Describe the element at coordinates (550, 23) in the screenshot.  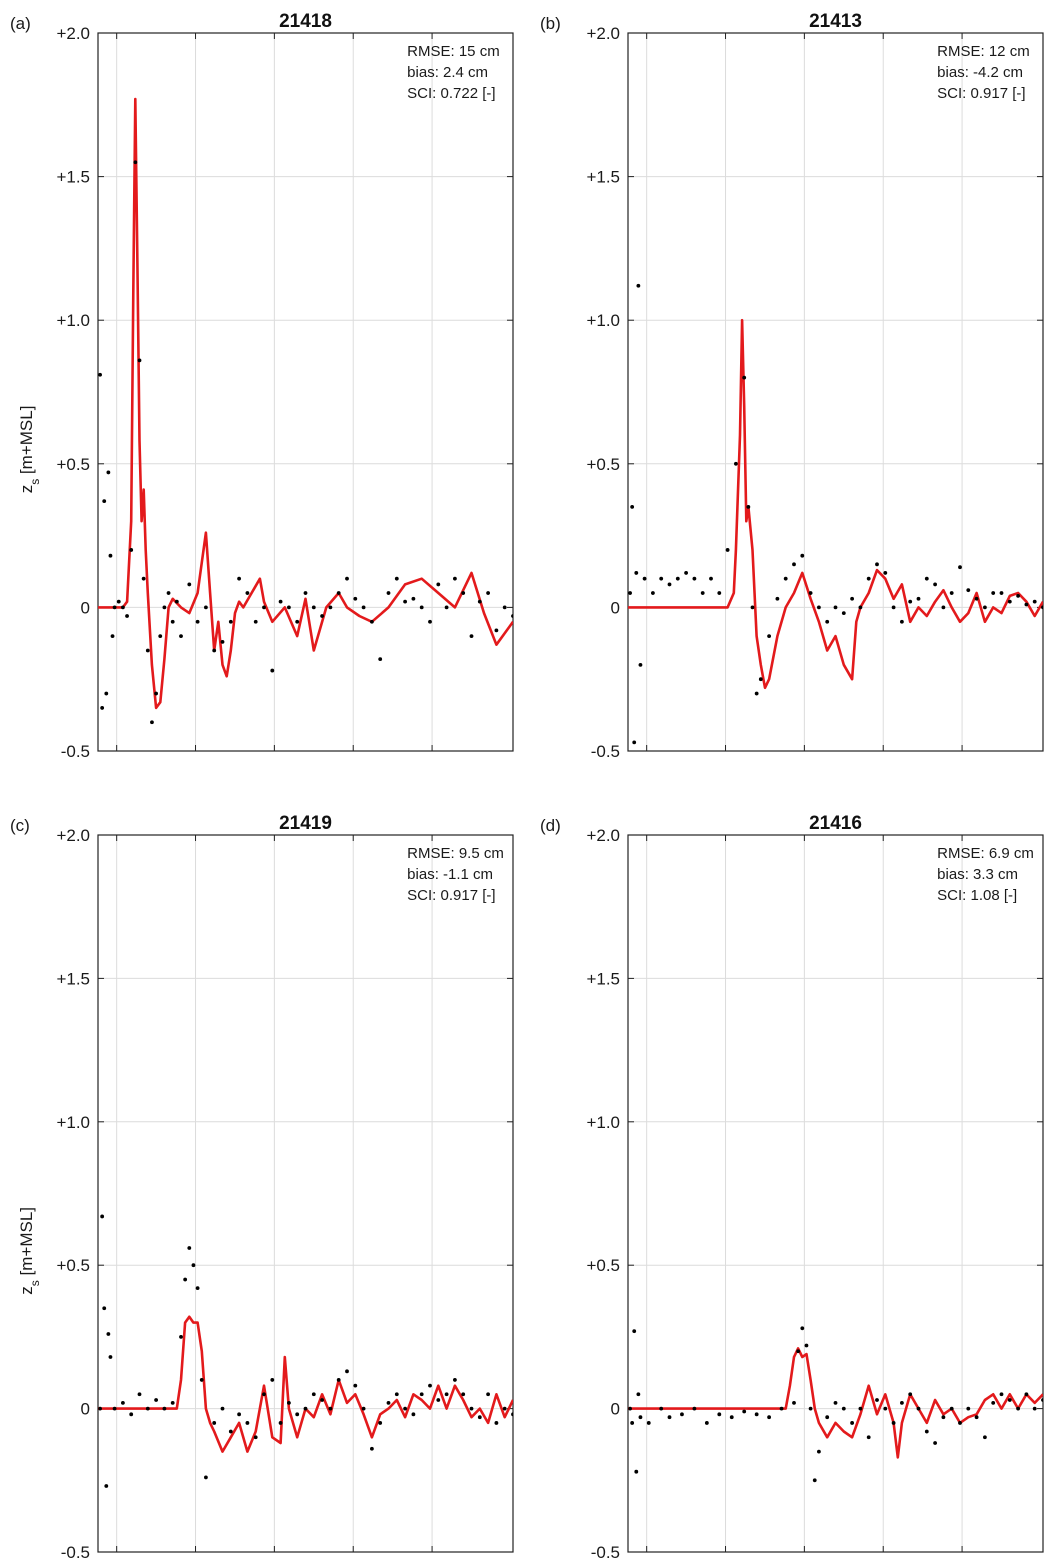
I see `panel-label: (b)` at that location.